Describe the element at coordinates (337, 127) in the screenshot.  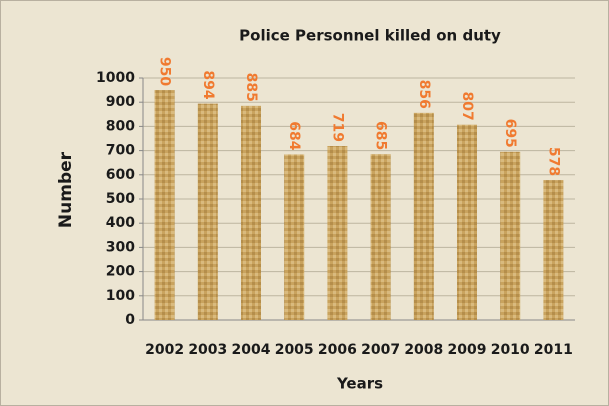
I see `data-label: 719` at that location.